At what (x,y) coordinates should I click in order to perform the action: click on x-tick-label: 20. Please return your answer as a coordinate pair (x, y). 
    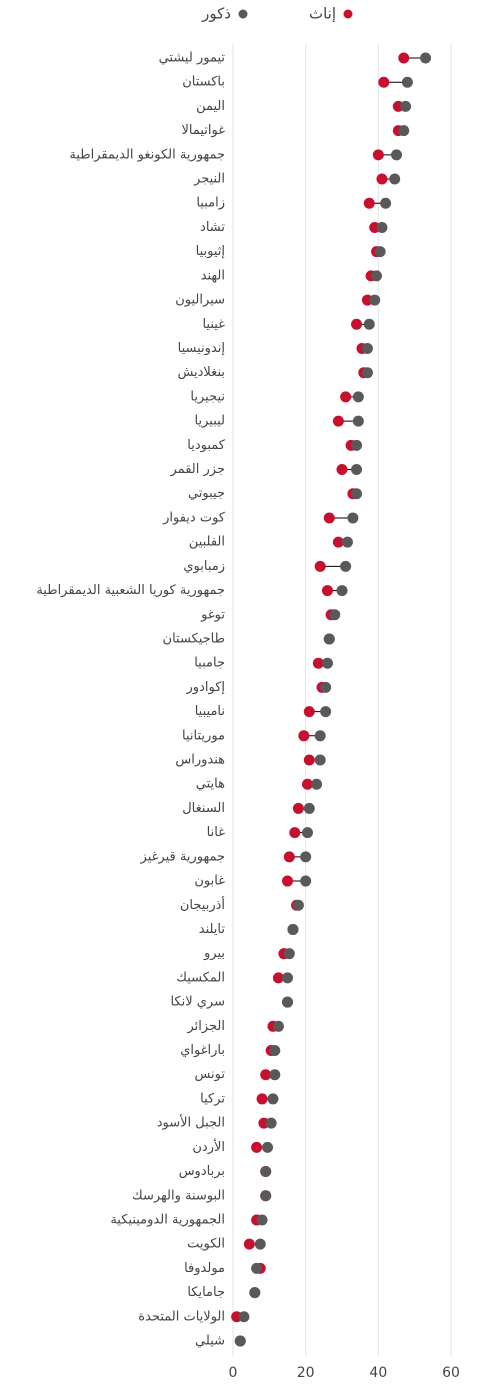
    Looking at the image, I should click on (306, 1373).